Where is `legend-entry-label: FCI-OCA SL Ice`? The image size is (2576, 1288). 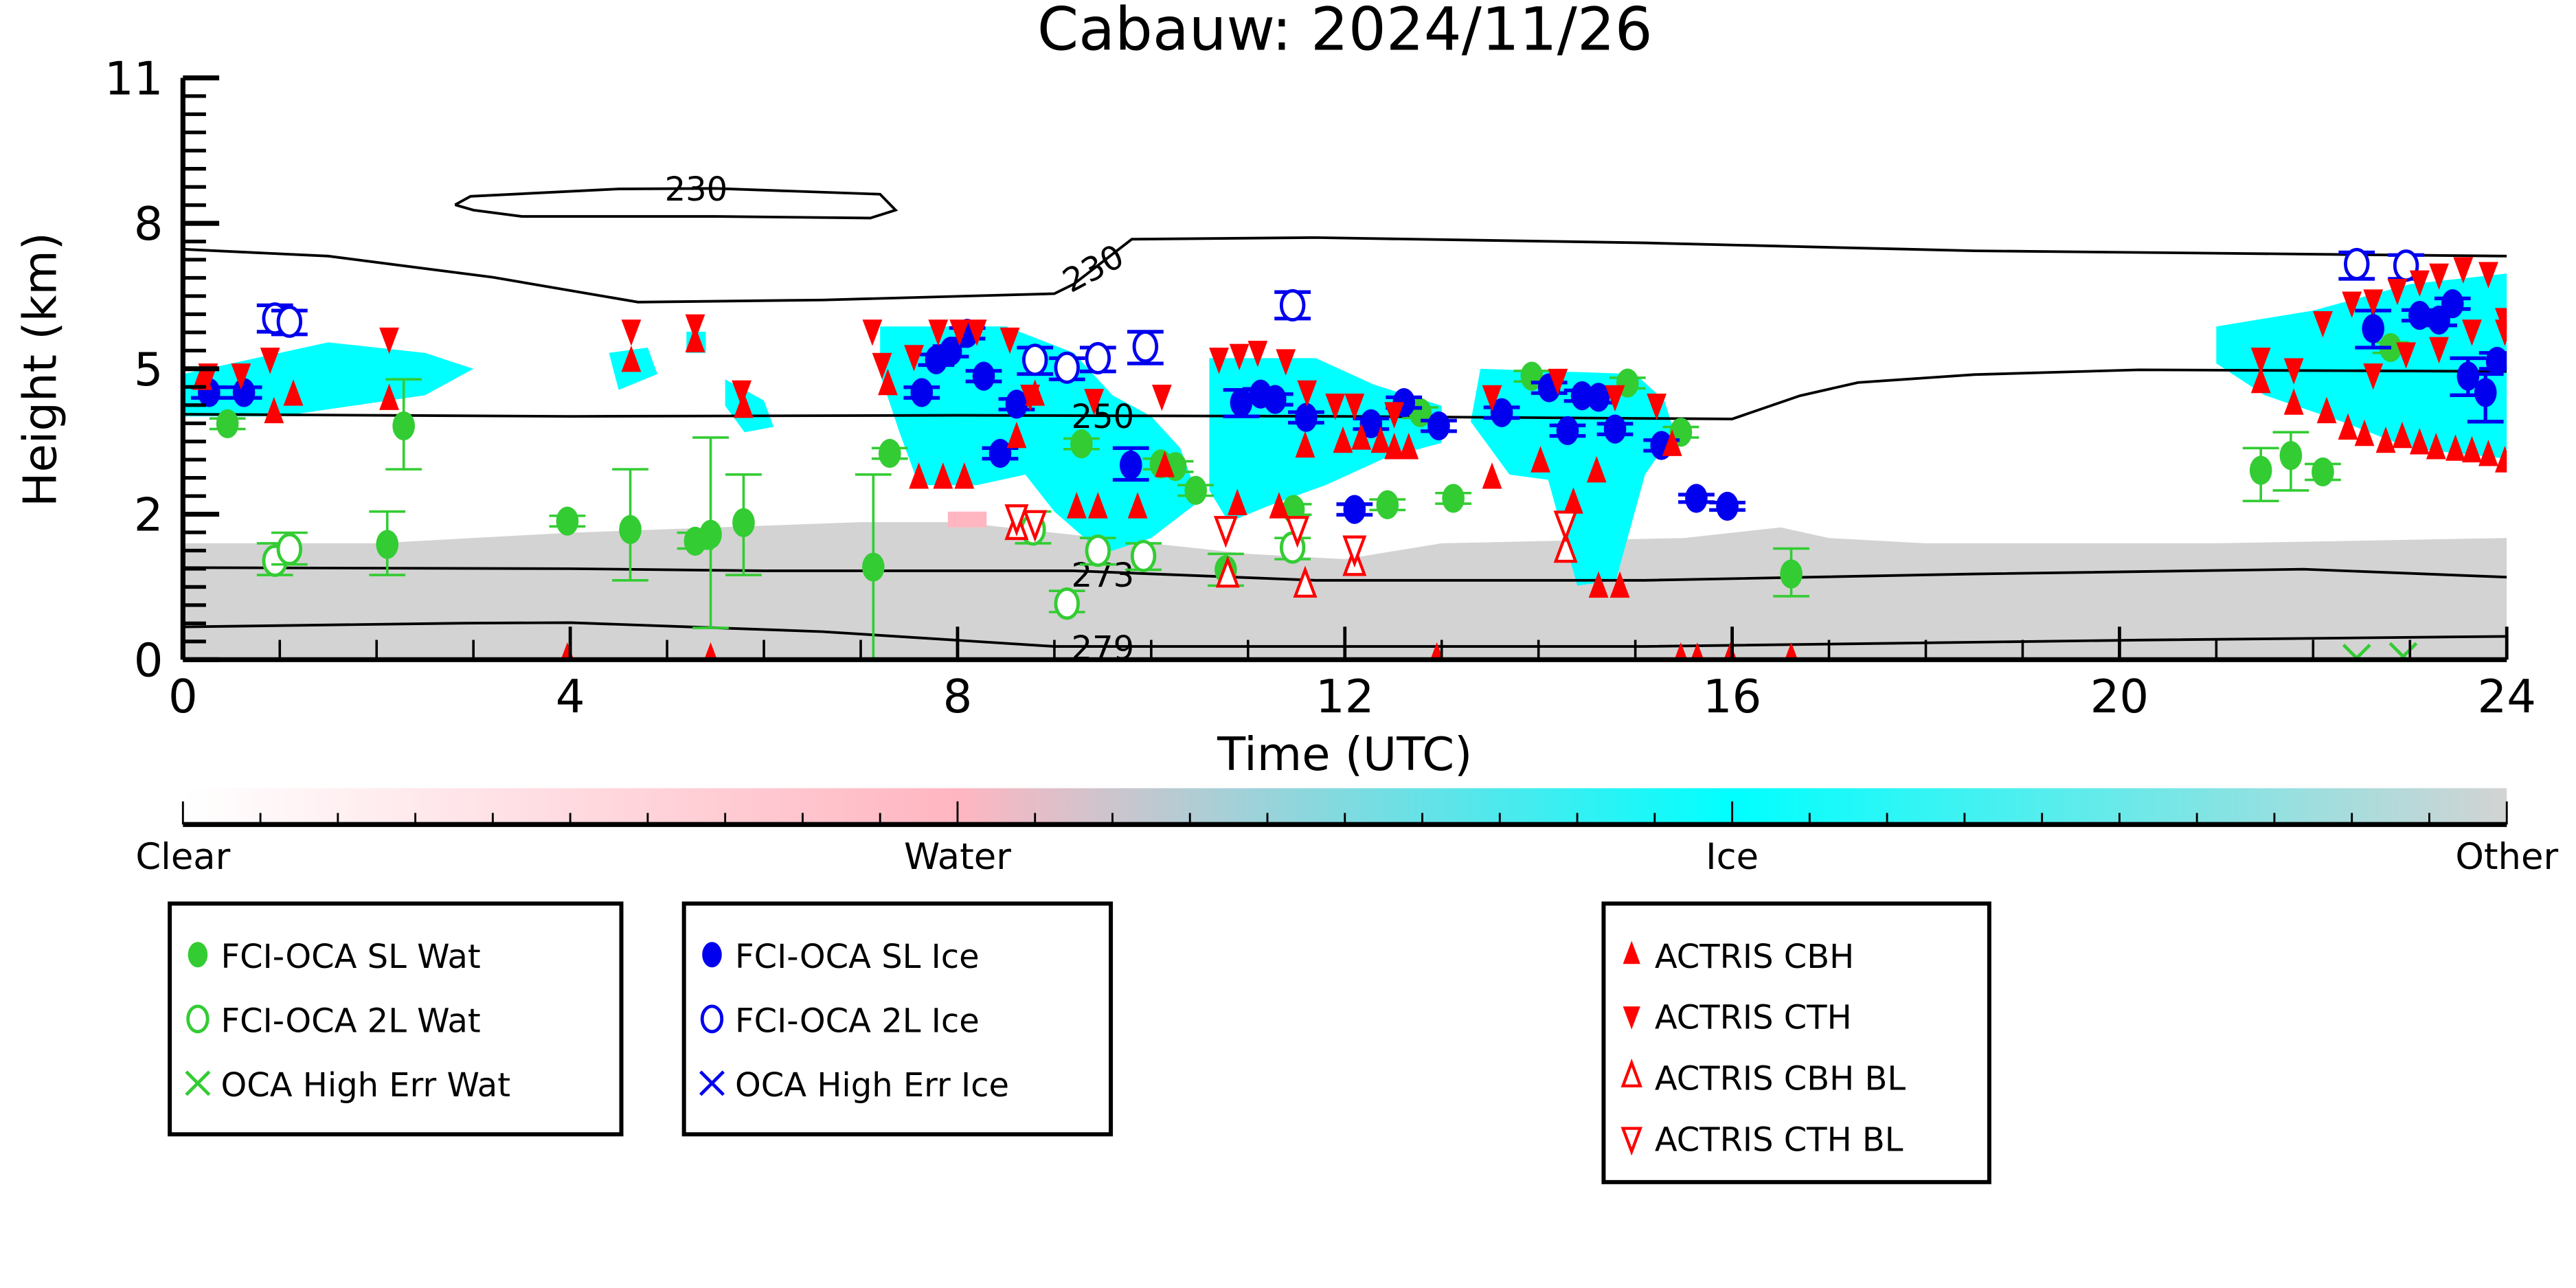
legend-entry-label: FCI-OCA SL Ice is located at coordinates (857, 957).